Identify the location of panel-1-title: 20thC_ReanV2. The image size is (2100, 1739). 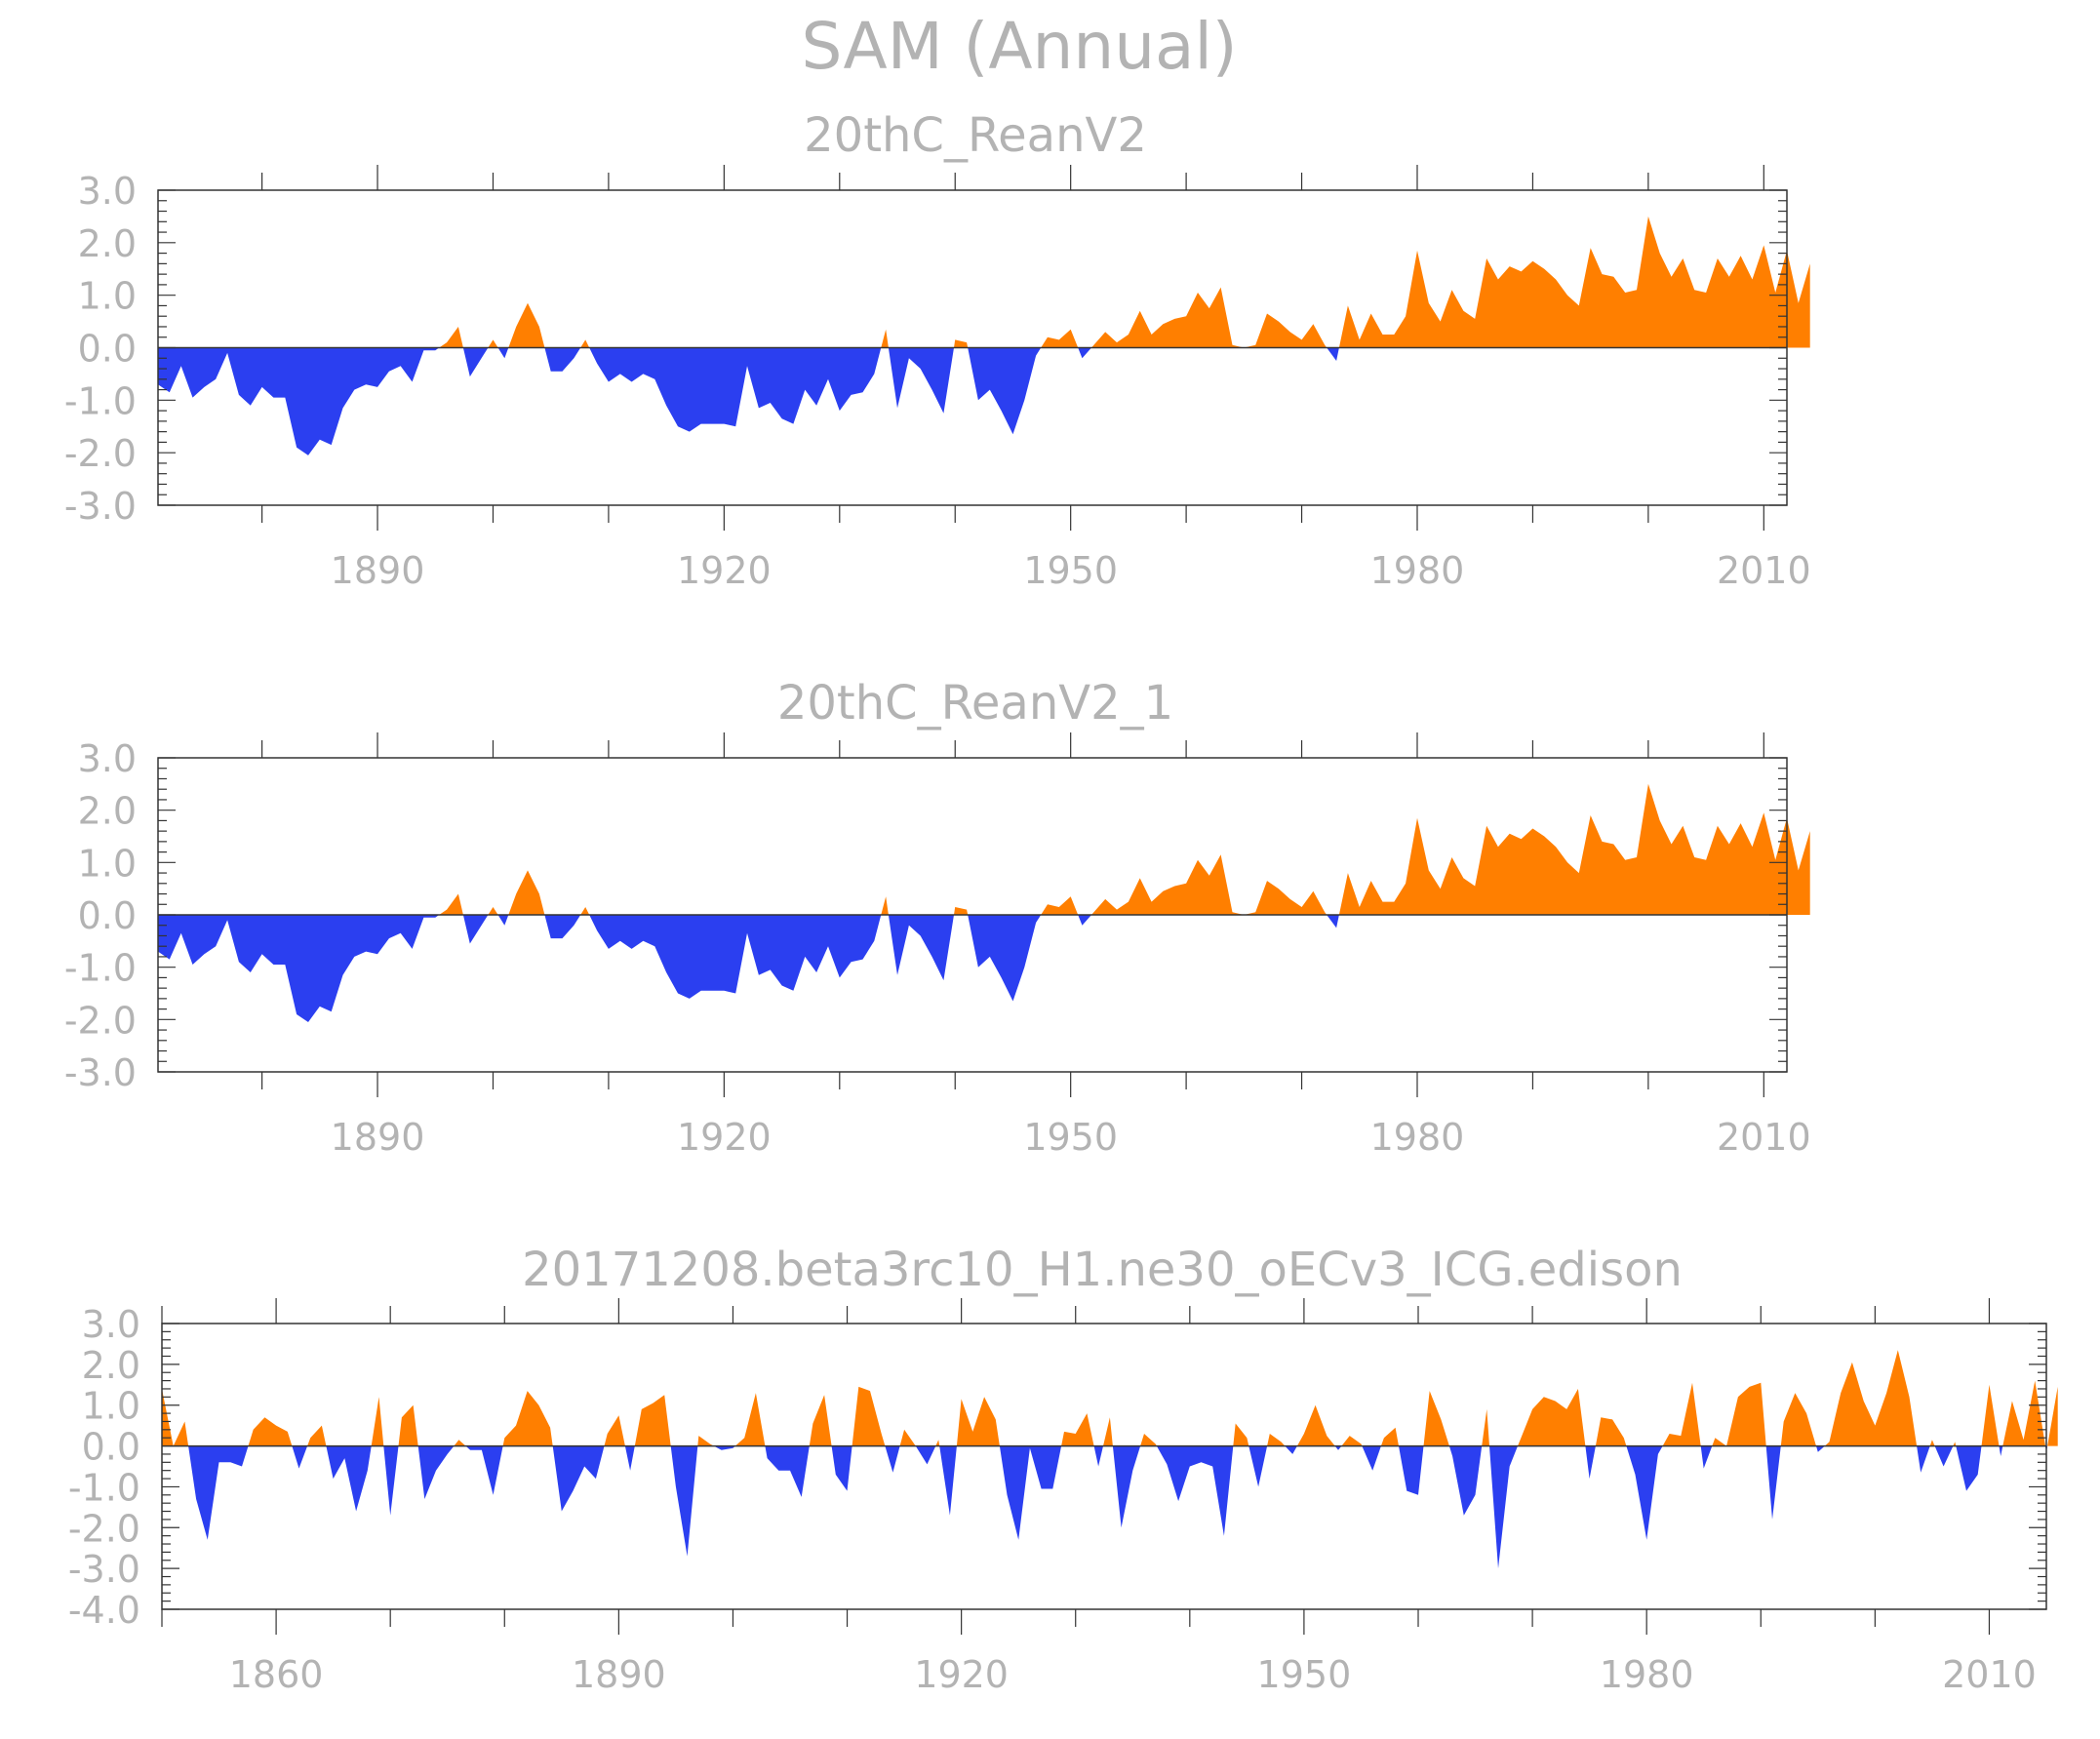
(976, 135).